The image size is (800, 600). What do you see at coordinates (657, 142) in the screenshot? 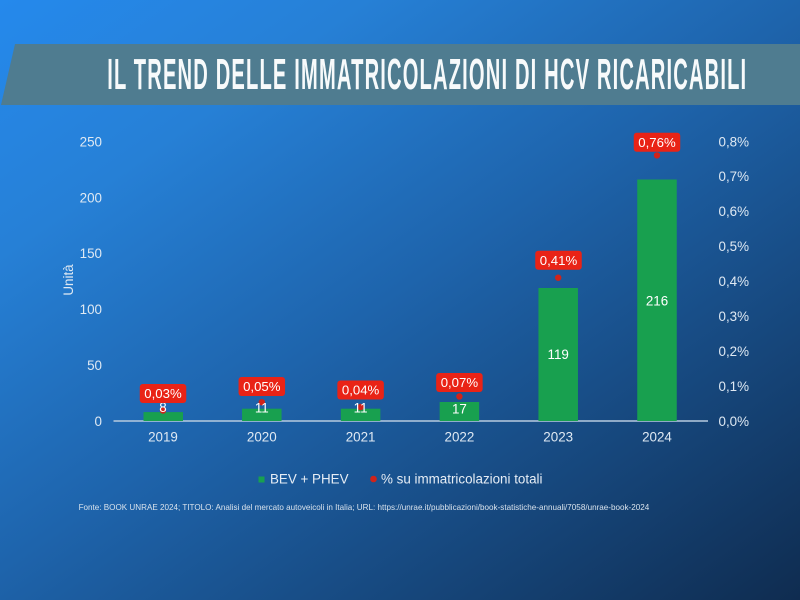
I see `svg-text: 0,76%` at bounding box center [657, 142].